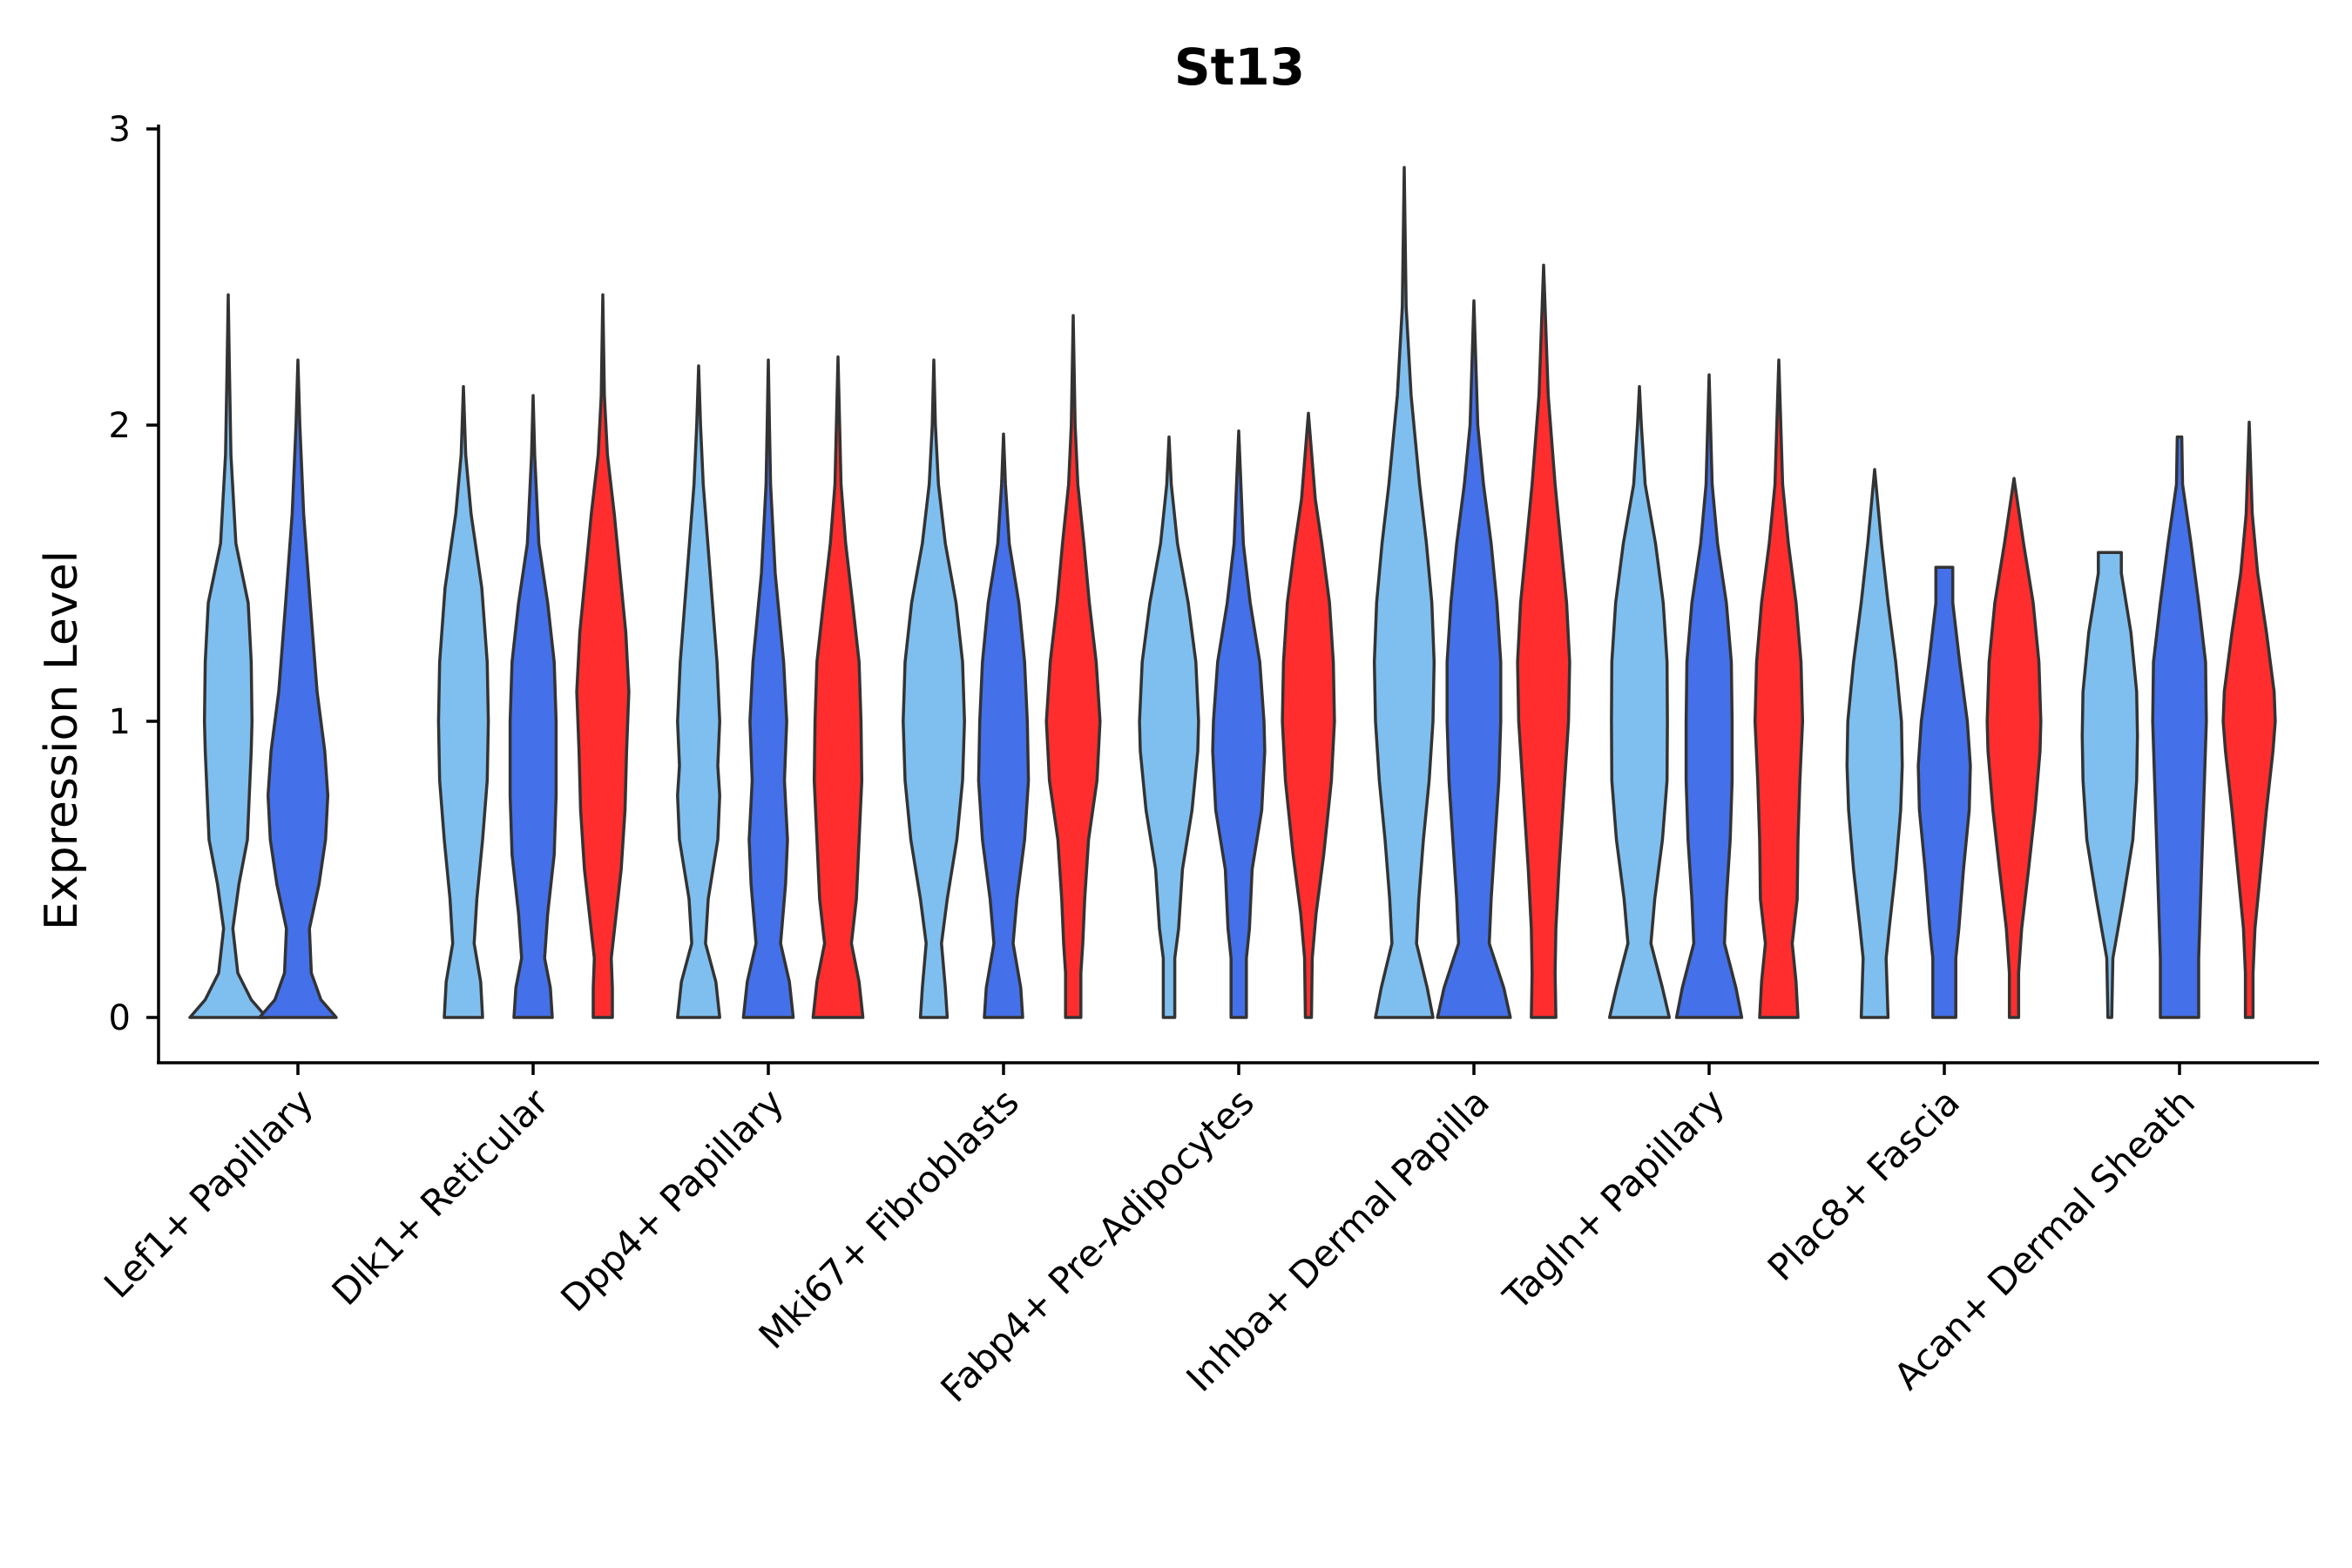 This screenshot has height=1568, width=2352. What do you see at coordinates (120, 130) in the screenshot?
I see `y-tick-label: 3` at bounding box center [120, 130].